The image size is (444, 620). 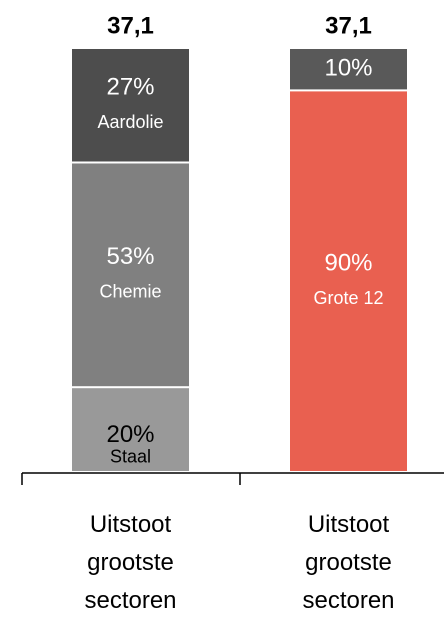 What do you see at coordinates (130, 87) in the screenshot?
I see `segment-value-label: 27%` at bounding box center [130, 87].